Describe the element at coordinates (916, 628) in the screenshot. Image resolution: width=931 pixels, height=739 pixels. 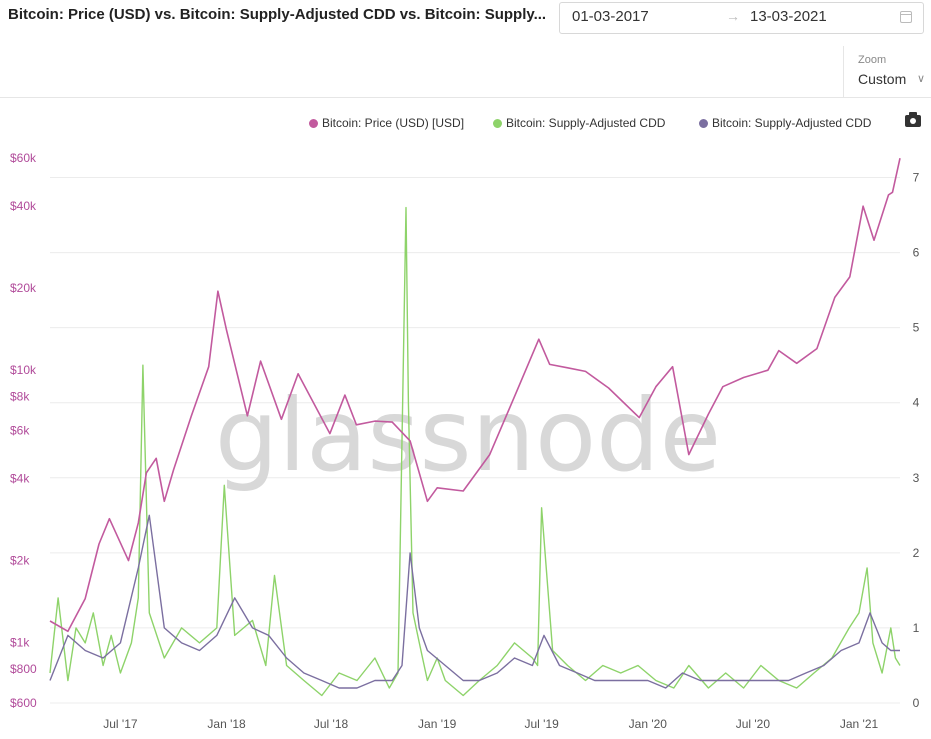
I see `y-right-tick-label: 1` at that location.